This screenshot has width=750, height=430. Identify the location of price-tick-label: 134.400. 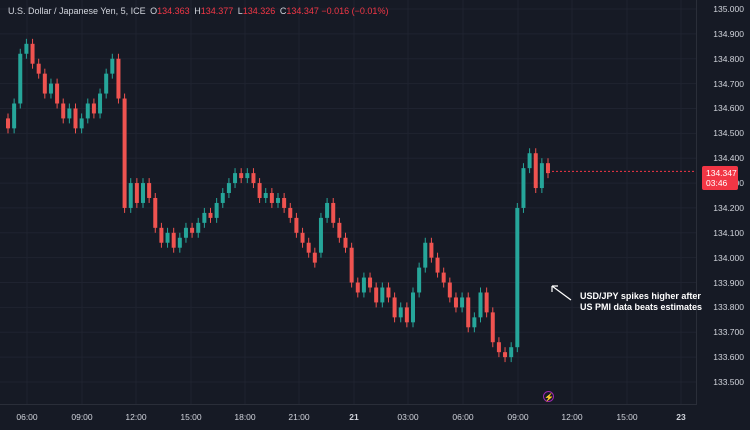
(728, 158).